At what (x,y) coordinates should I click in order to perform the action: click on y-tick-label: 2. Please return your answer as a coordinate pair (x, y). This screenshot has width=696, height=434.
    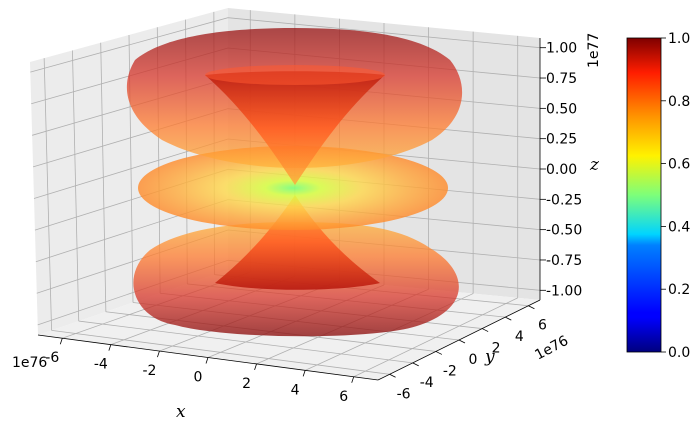
    Looking at the image, I should click on (496, 349).